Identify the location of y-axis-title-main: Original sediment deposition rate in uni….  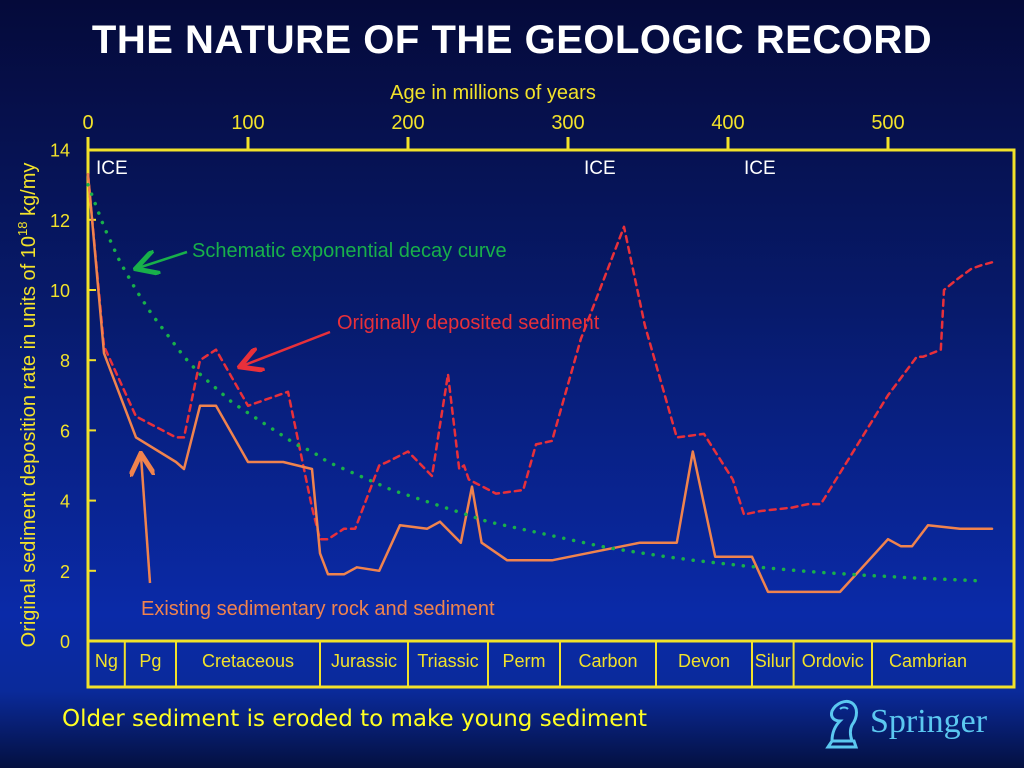
(29, 441).